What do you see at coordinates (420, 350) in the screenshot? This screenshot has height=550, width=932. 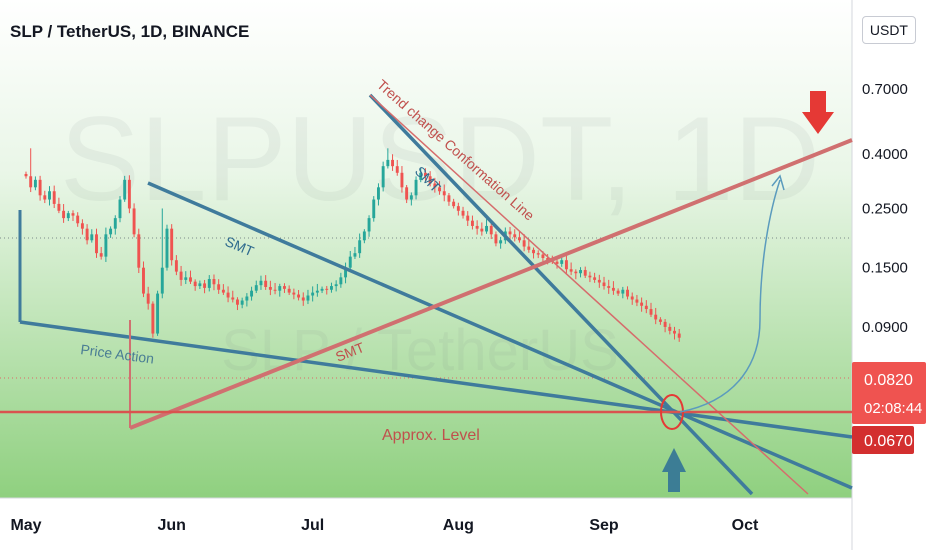 I see `watermark-sub: SLP / TetherUS` at bounding box center [420, 350].